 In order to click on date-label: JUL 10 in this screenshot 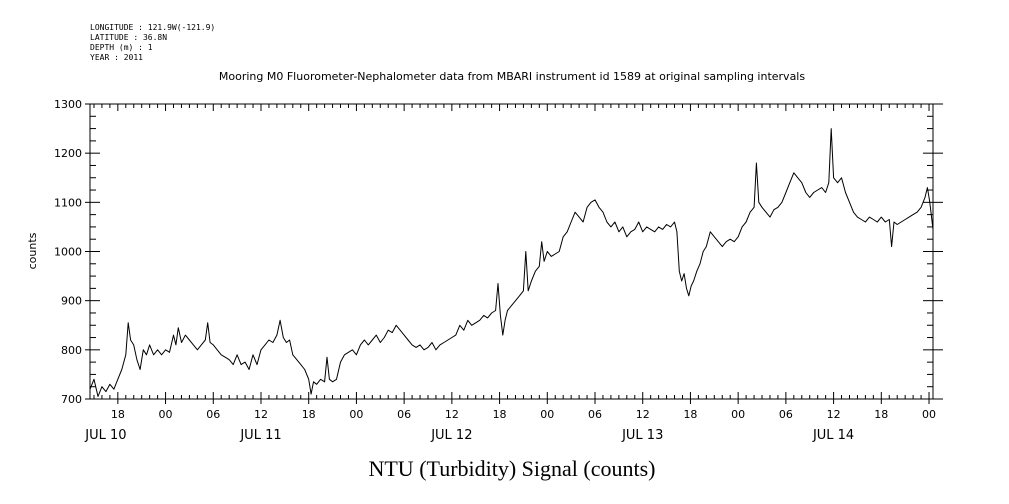, I will do `click(105, 435)`.